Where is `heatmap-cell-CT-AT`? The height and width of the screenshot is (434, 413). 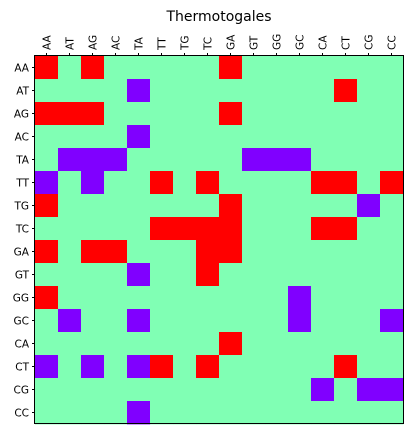 heatmap-cell-CT-AT is located at coordinates (70, 367).